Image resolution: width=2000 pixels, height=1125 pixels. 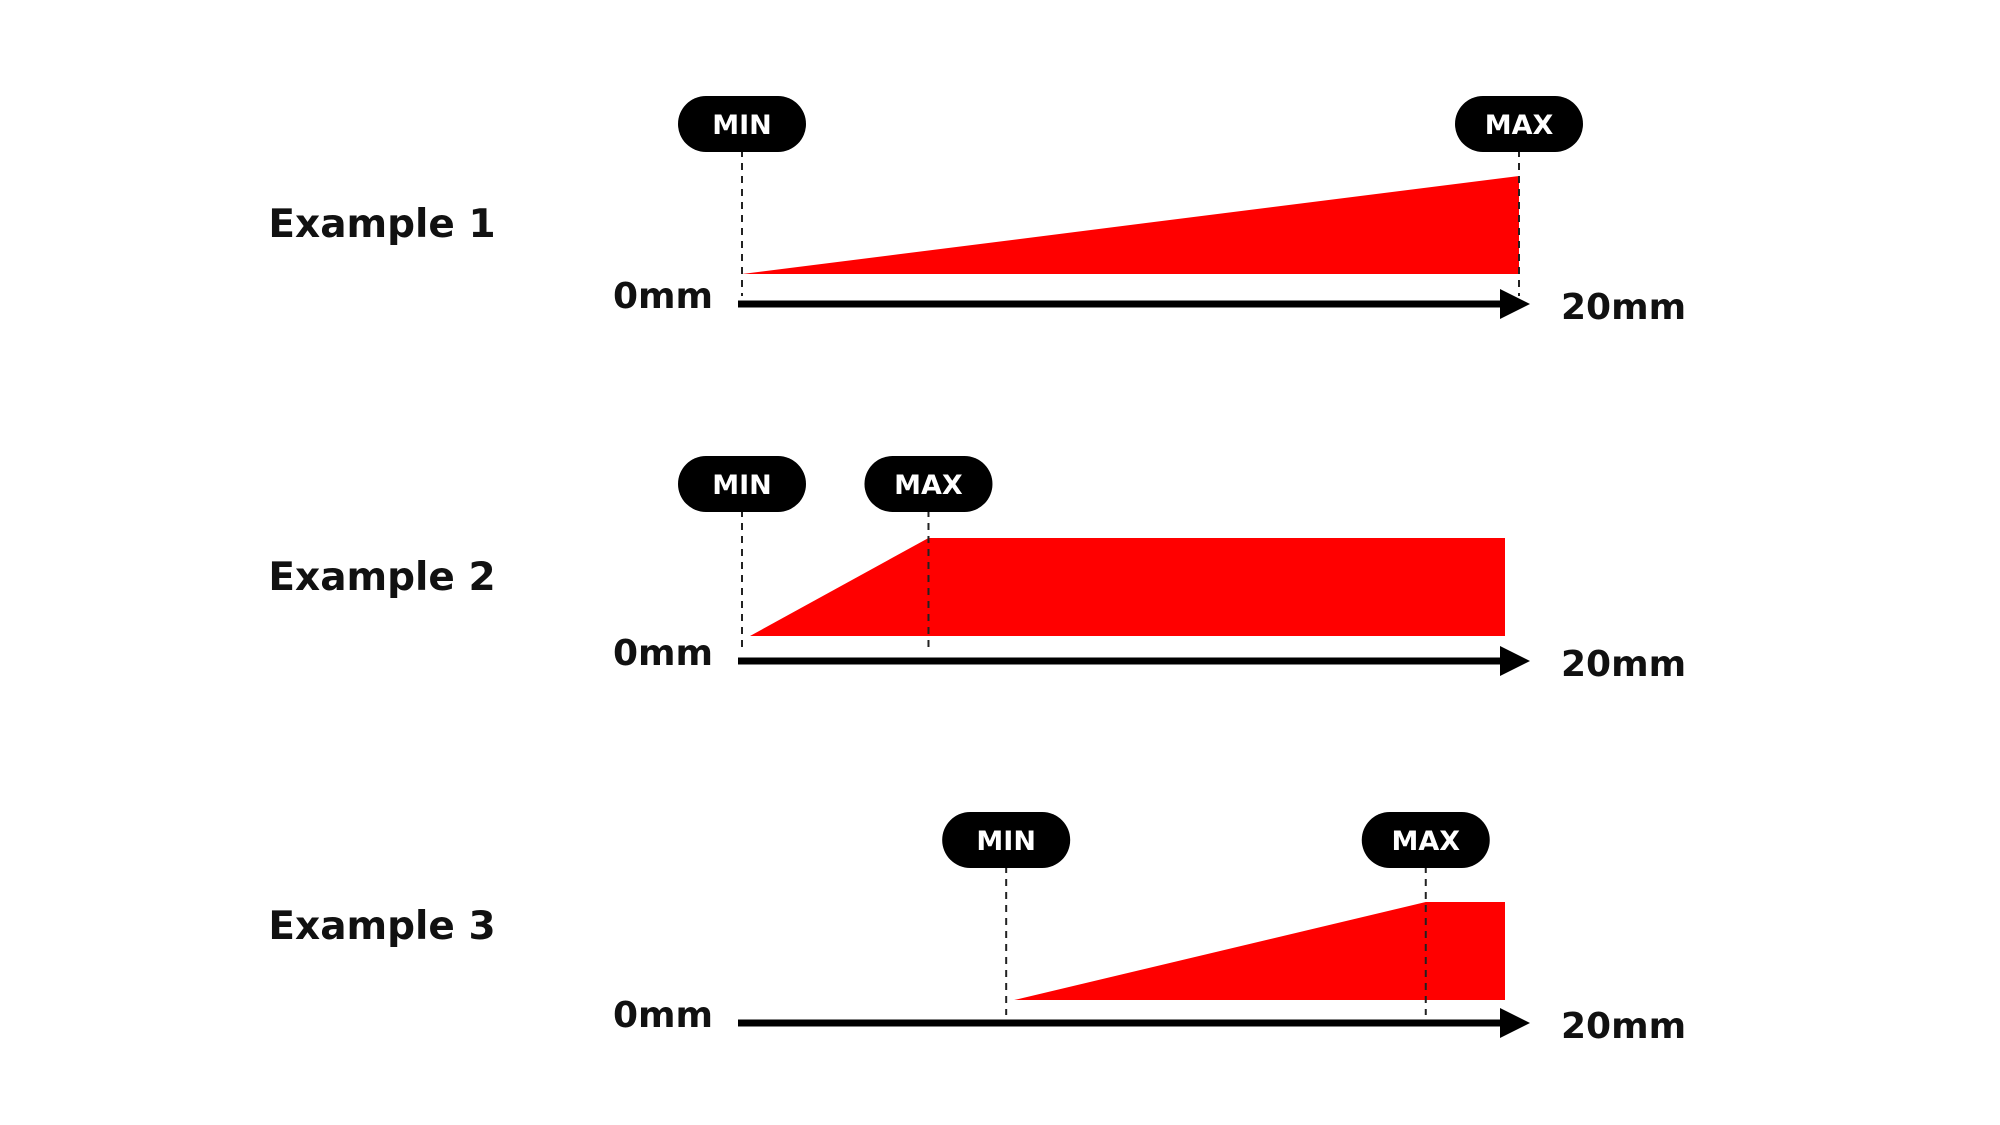 I want to click on example-1: Example 1 MIN MAX 0mm 20mm, so click(x=977, y=212).